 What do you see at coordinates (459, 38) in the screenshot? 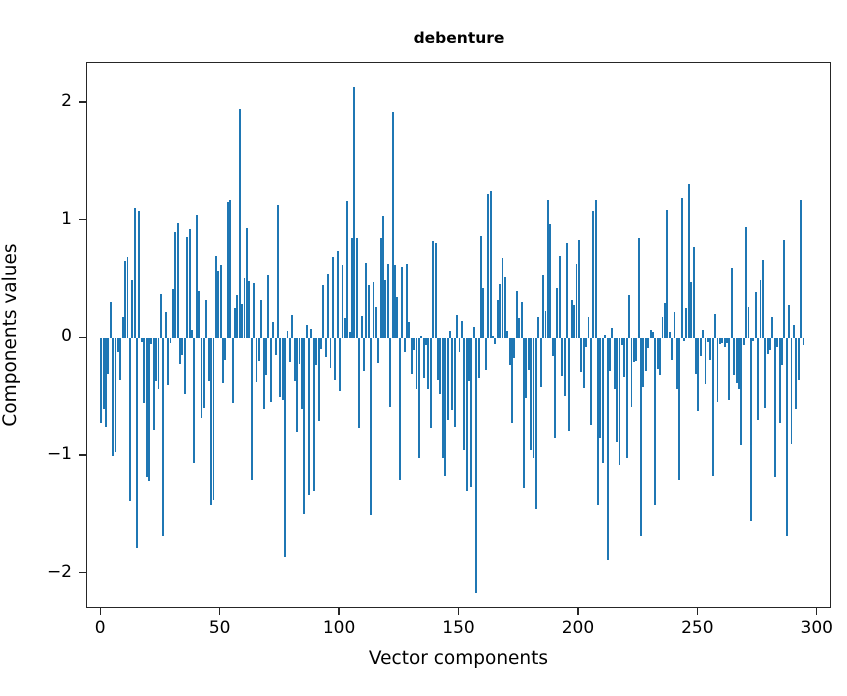
I see `chart-title-line-1: debenture` at bounding box center [459, 38].